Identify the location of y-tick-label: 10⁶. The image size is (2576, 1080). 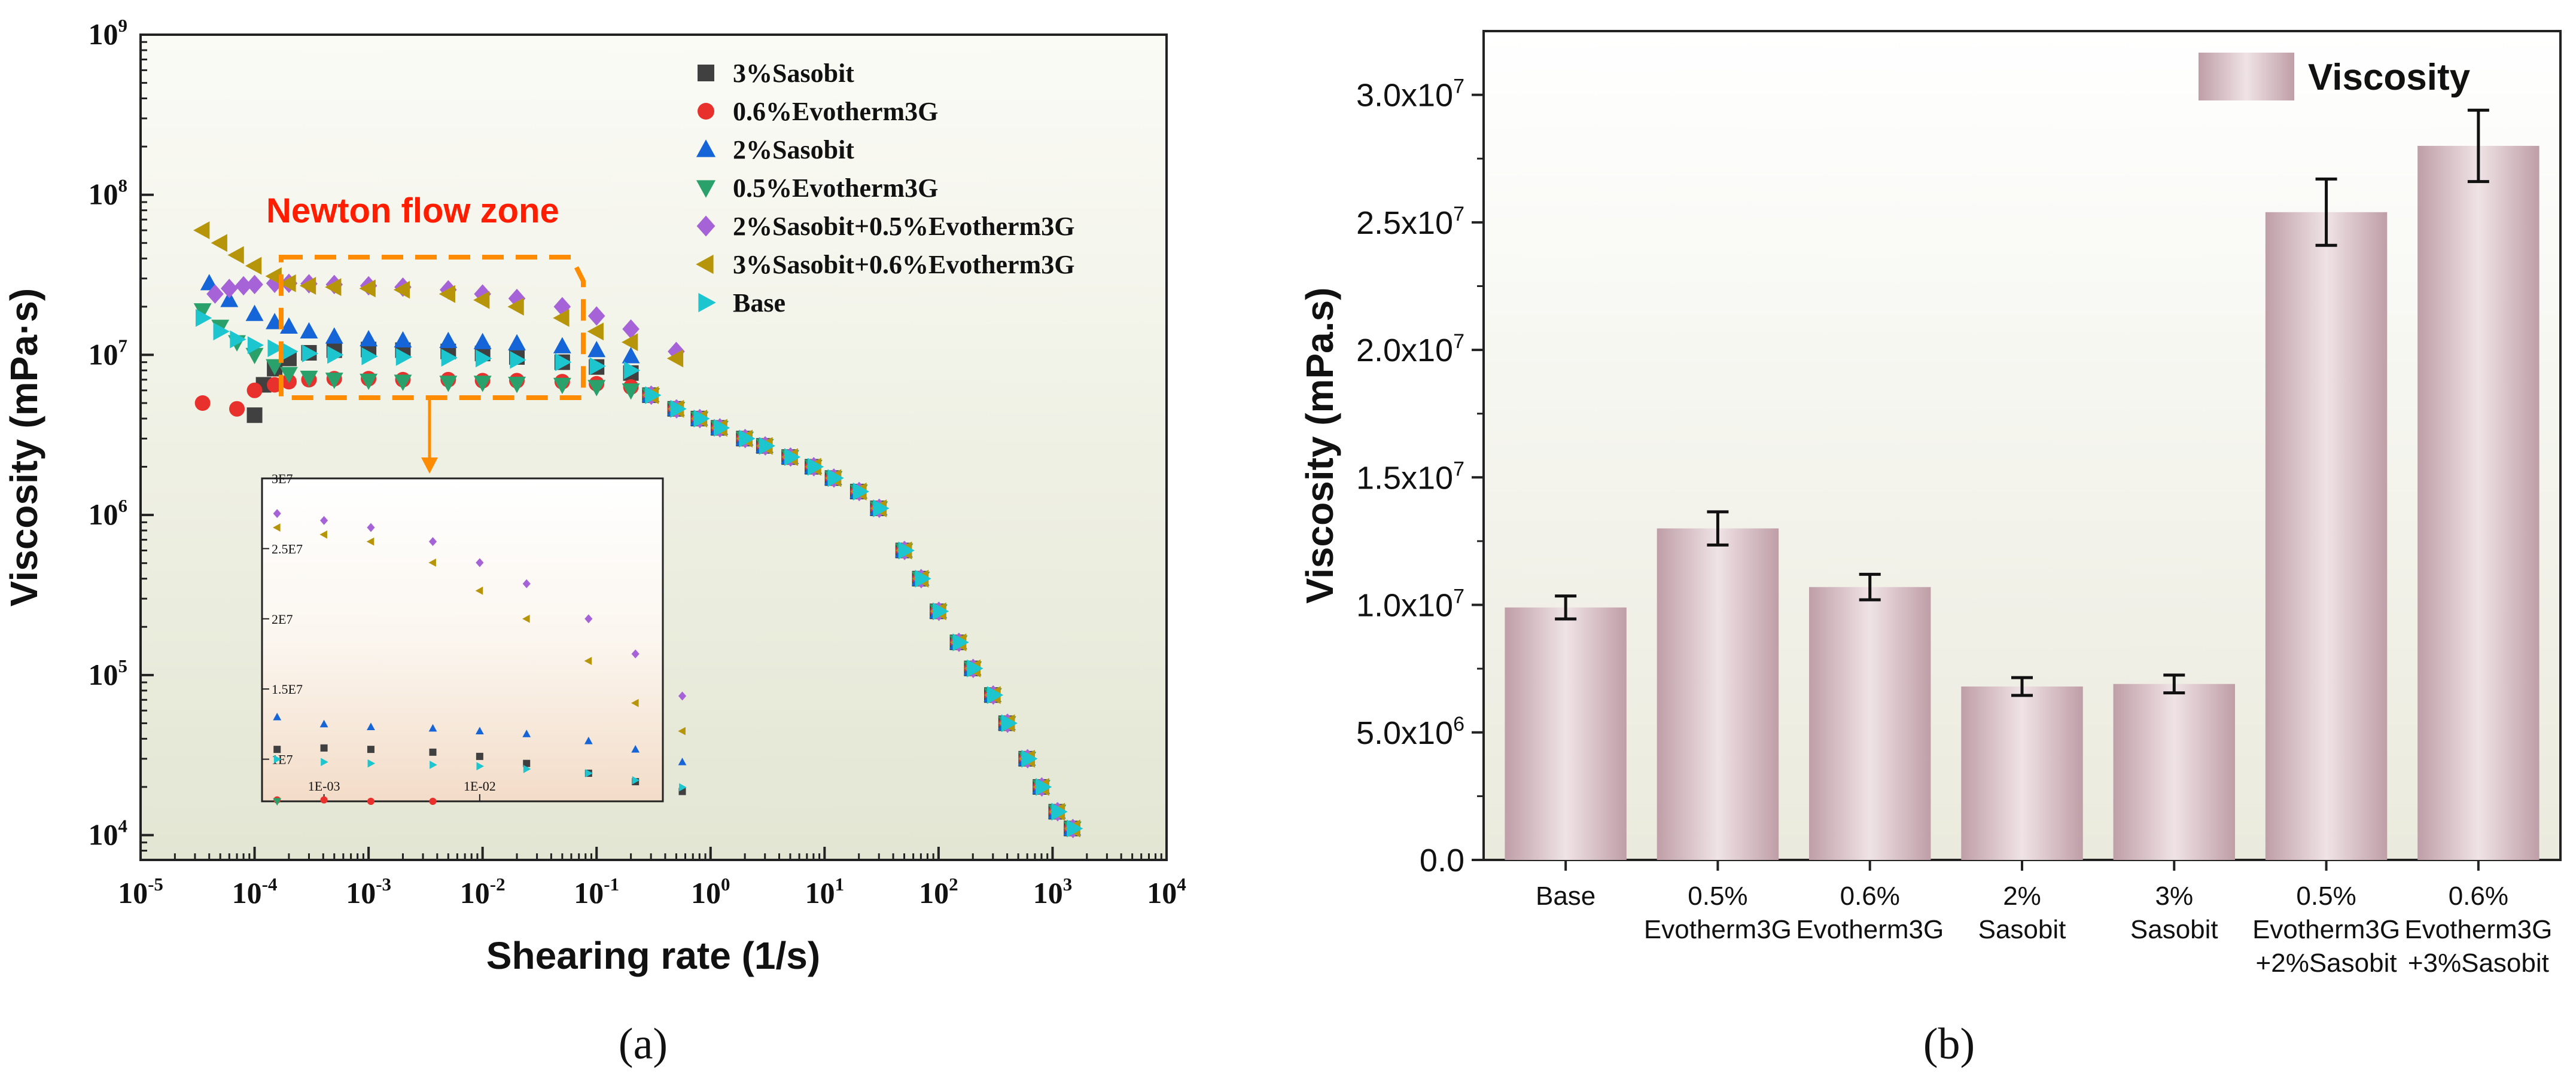
(108, 513).